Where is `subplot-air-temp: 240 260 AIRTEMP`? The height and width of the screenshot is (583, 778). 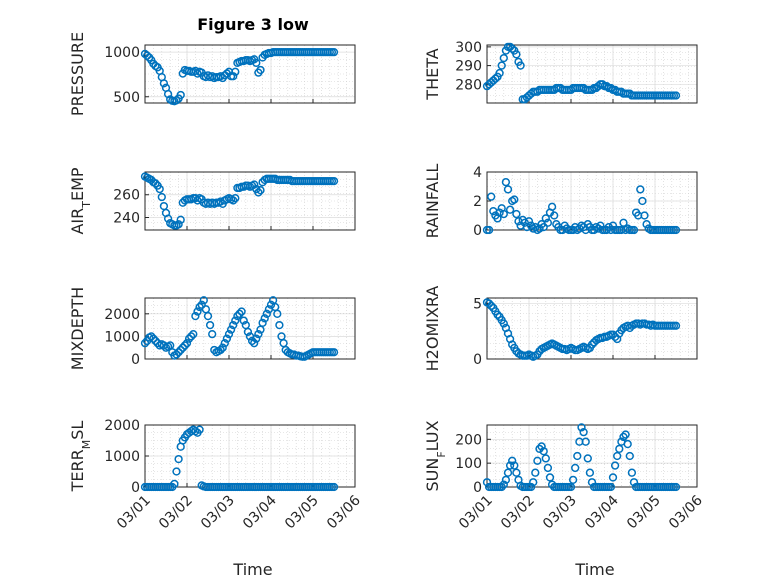 subplot-air-temp: 240 260 AIRTEMP is located at coordinates (212, 201).